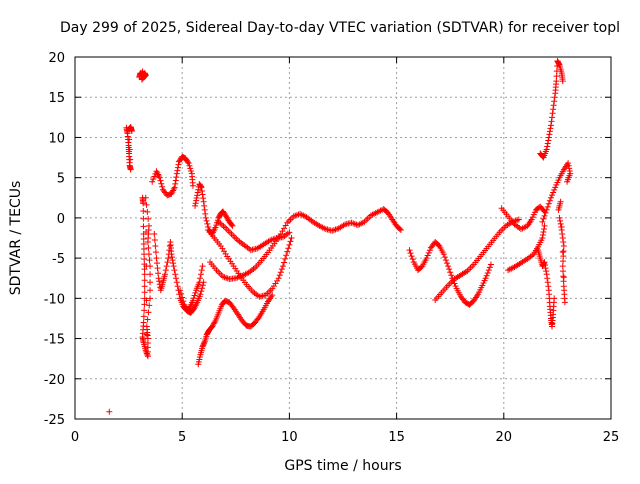 This screenshot has height=484, width=640. Describe the element at coordinates (75, 437) in the screenshot. I see `x-tick-label: 0` at that location.